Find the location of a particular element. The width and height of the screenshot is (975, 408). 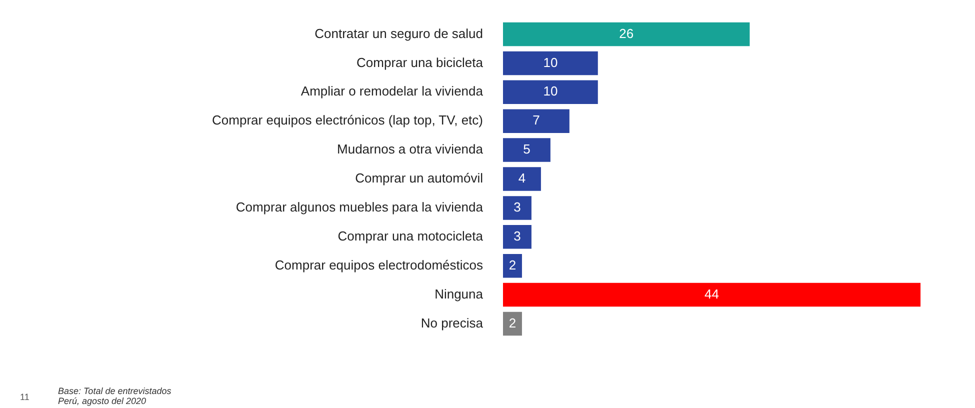

y-tick-label: Comprar equipos electrónicos (lap top, TV, etc) is located at coordinates (347, 120).